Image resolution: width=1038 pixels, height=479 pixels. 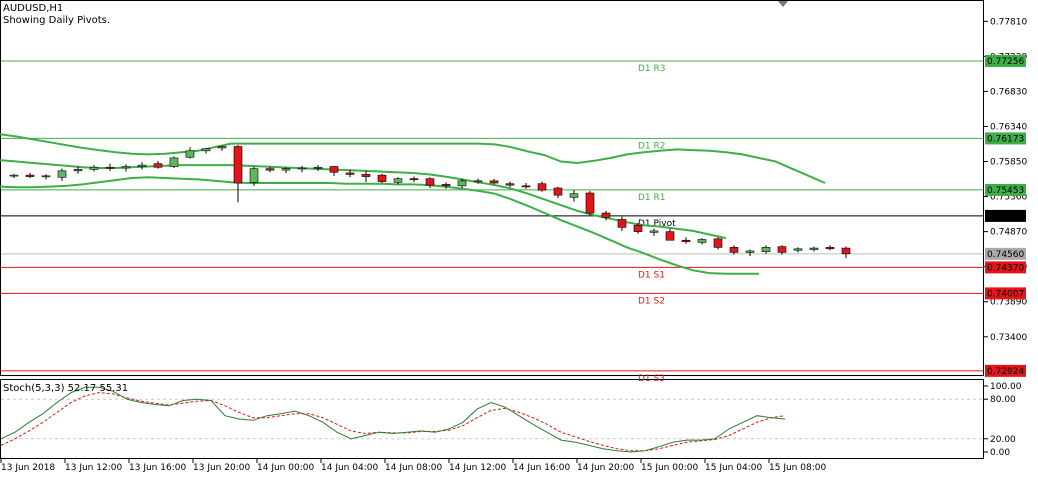 What do you see at coordinates (285, 468) in the screenshot?
I see `time-tick-label: 14 Jun 00:00` at bounding box center [285, 468].